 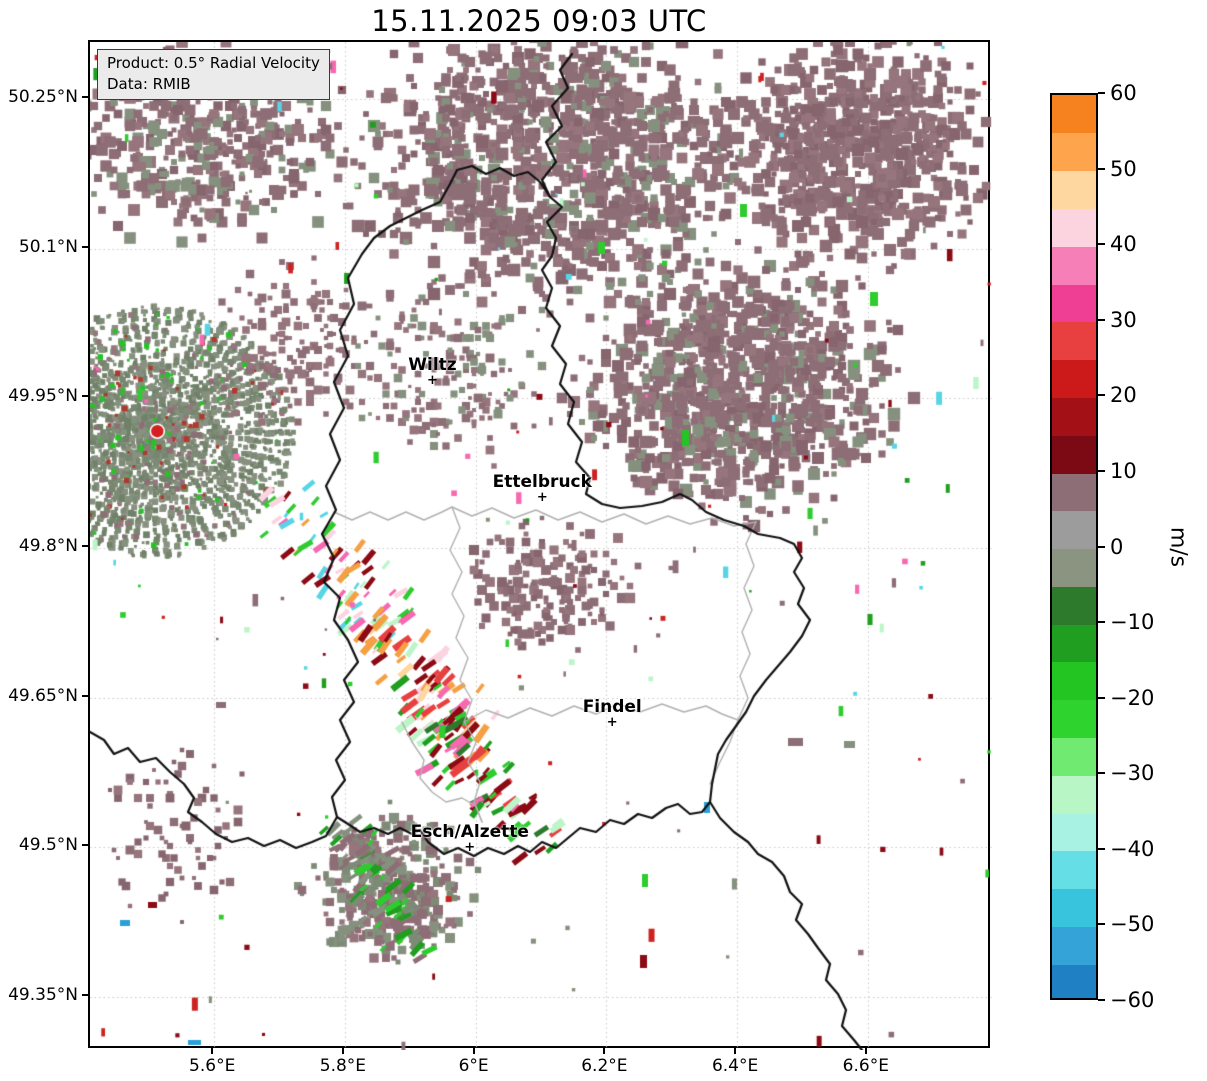 I want to click on x-tick-label: 6.4°E, so click(x=735, y=1066).